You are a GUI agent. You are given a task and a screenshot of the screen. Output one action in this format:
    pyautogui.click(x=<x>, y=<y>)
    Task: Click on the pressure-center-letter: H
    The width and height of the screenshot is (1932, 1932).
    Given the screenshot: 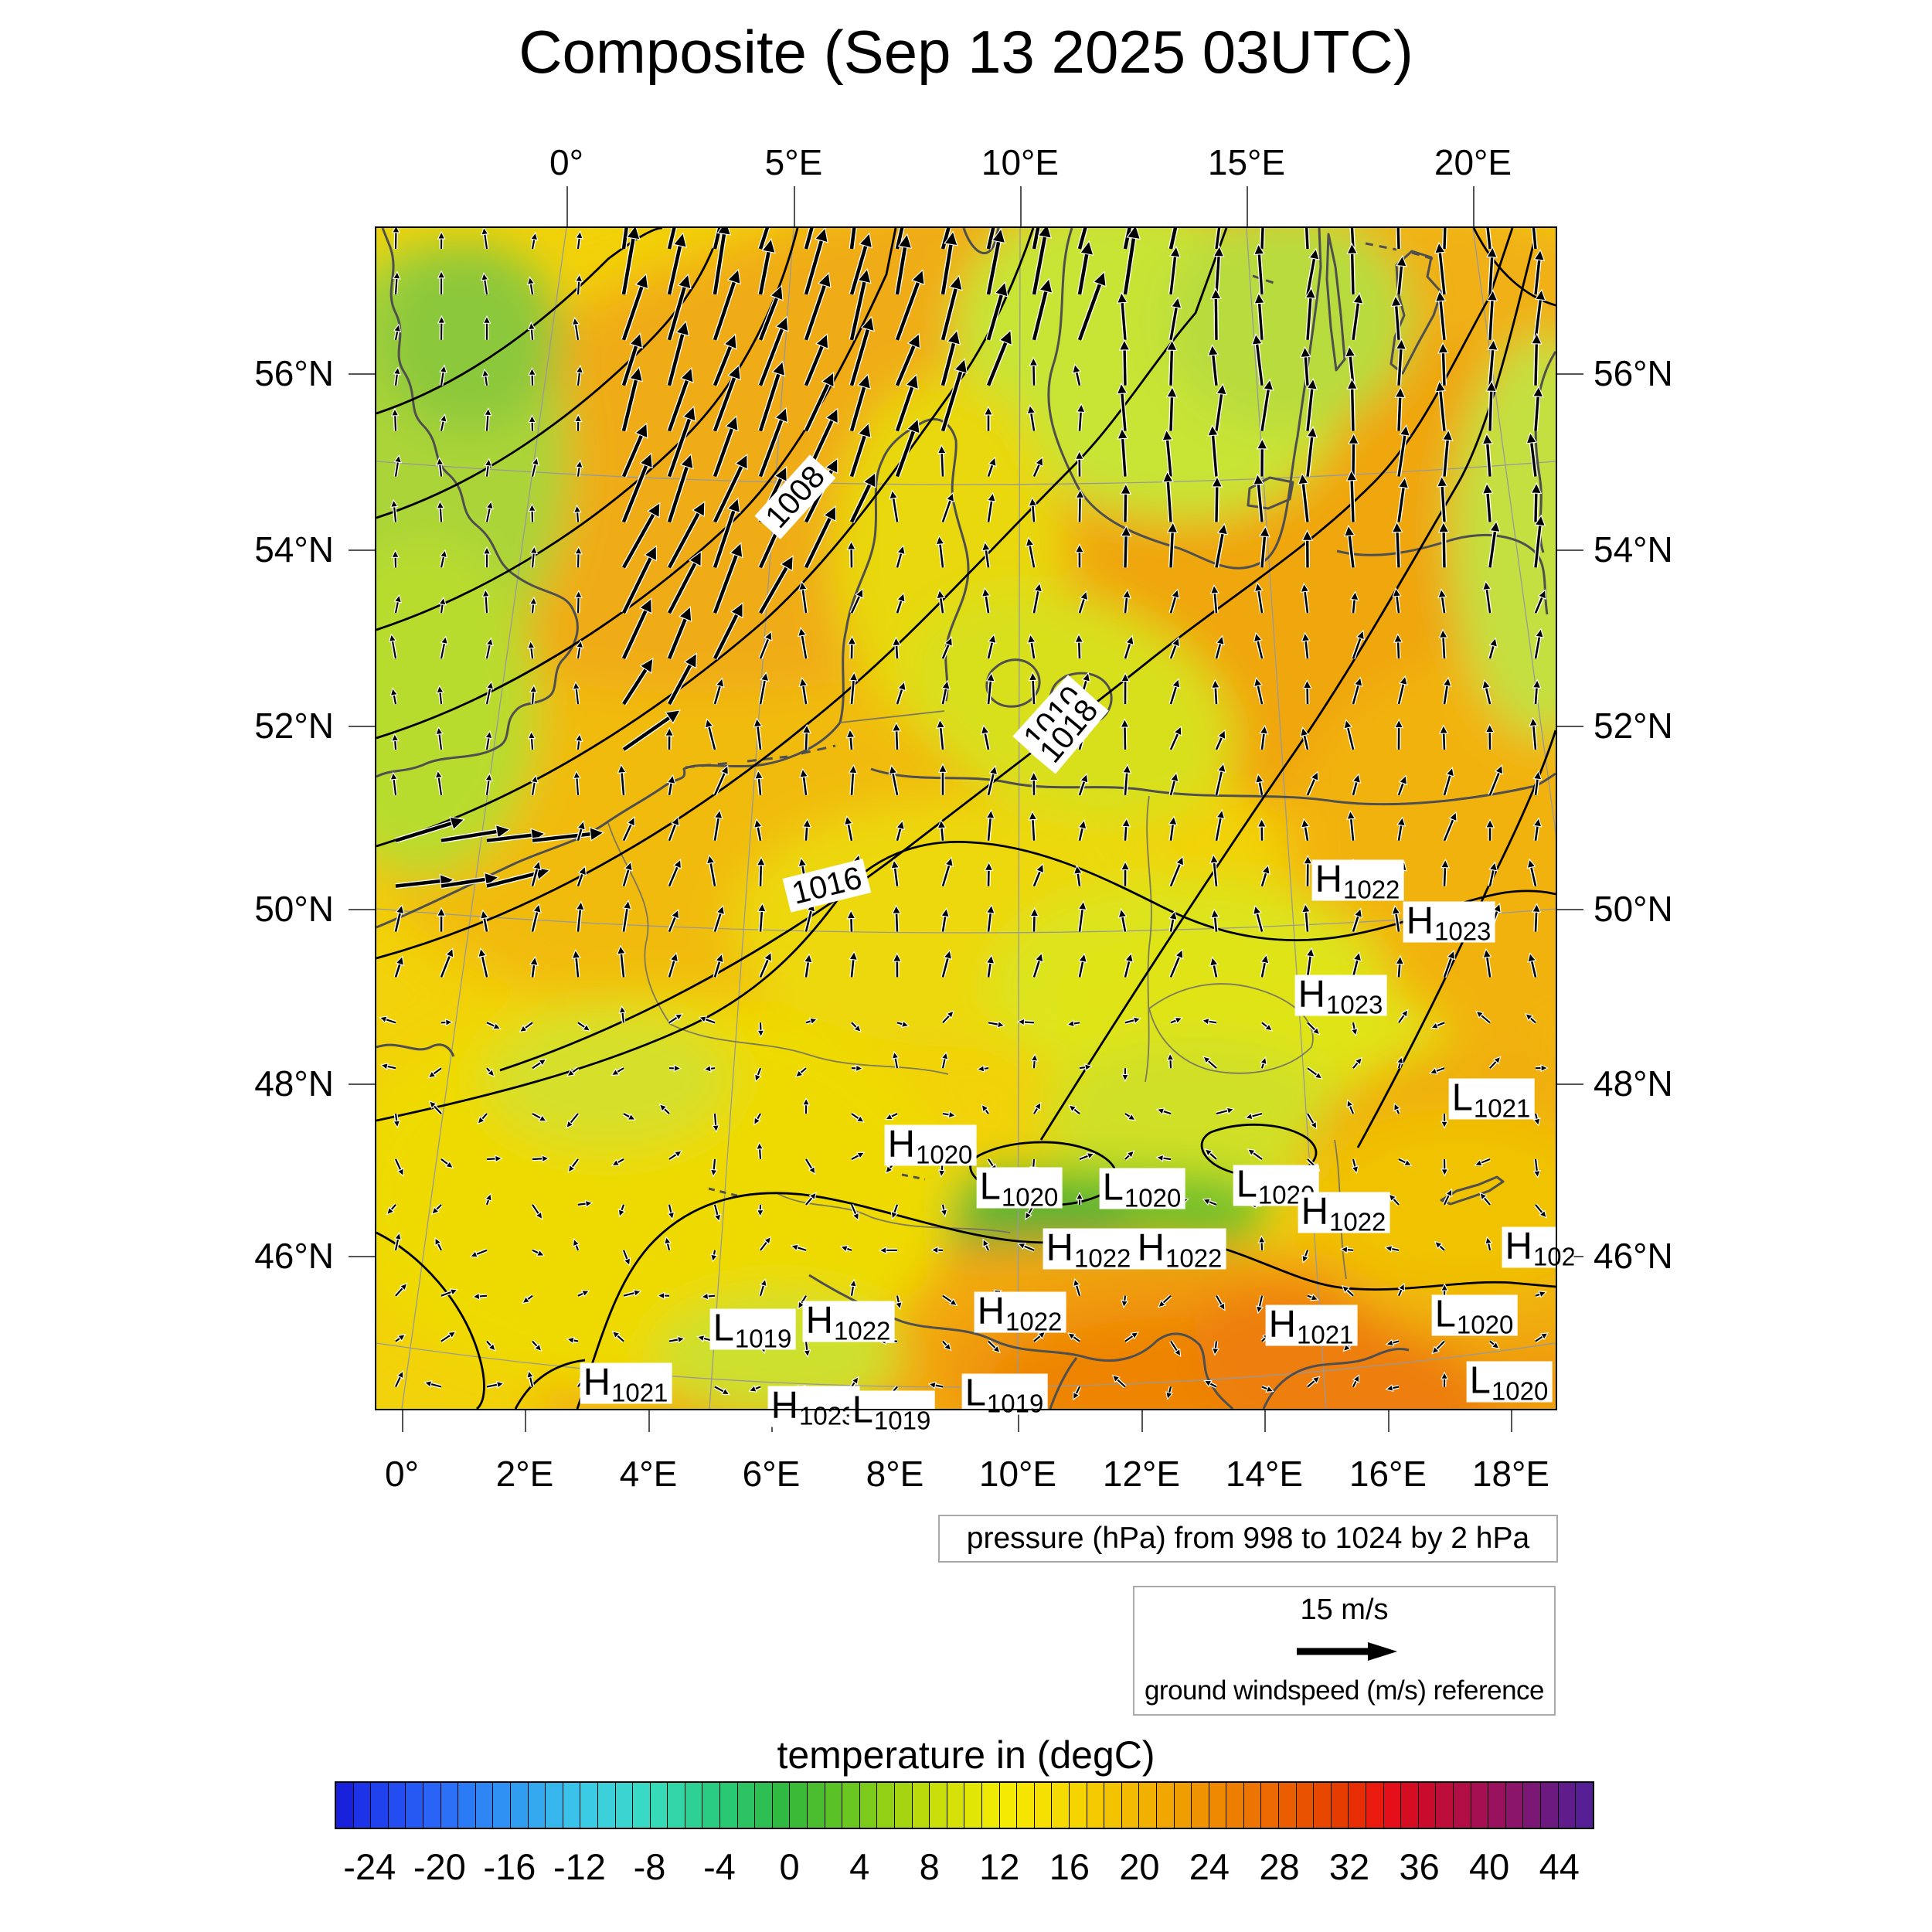 What is the action you would take?
    pyautogui.click(x=1059, y=1248)
    